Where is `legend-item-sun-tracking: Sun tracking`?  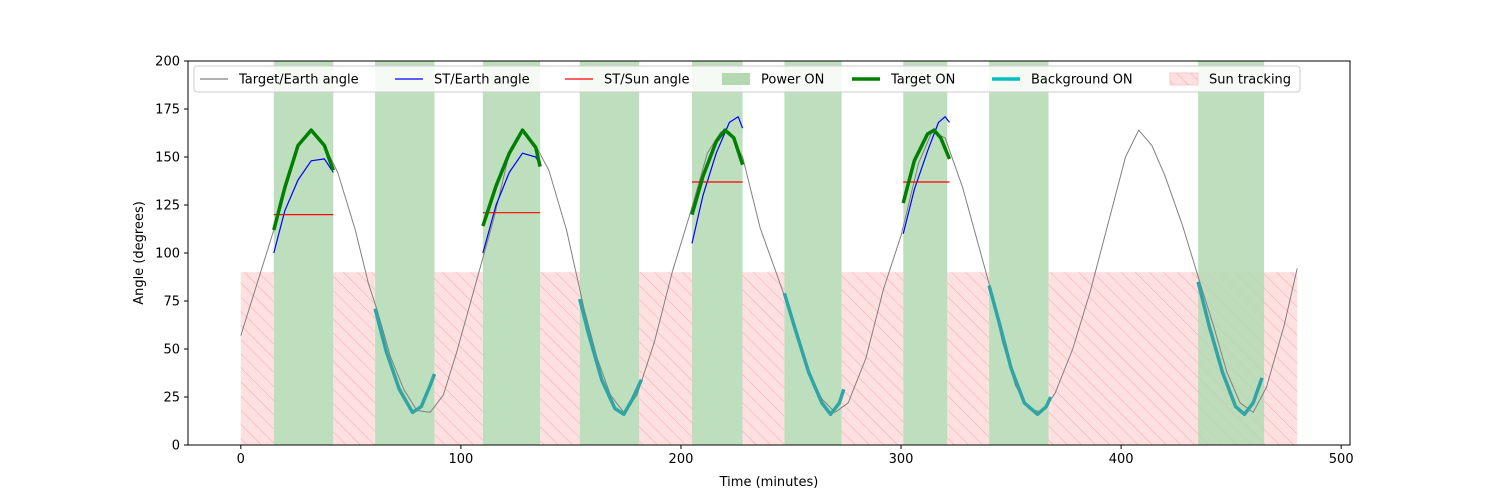
legend-item-sun-tracking: Sun tracking is located at coordinates (1230, 80).